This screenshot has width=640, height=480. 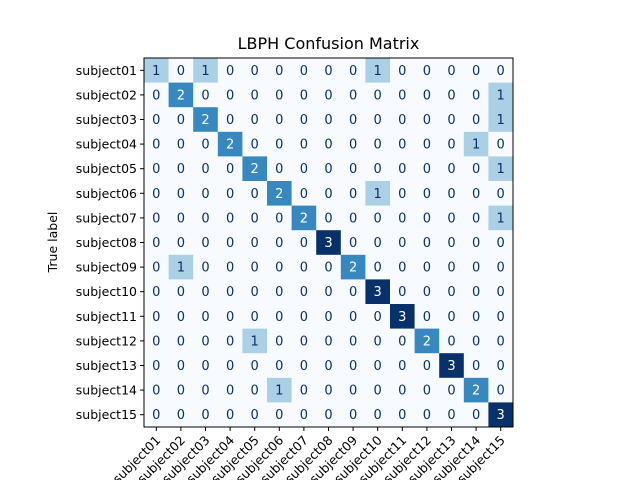 I want to click on y-tick-label: subject14, so click(x=106, y=390).